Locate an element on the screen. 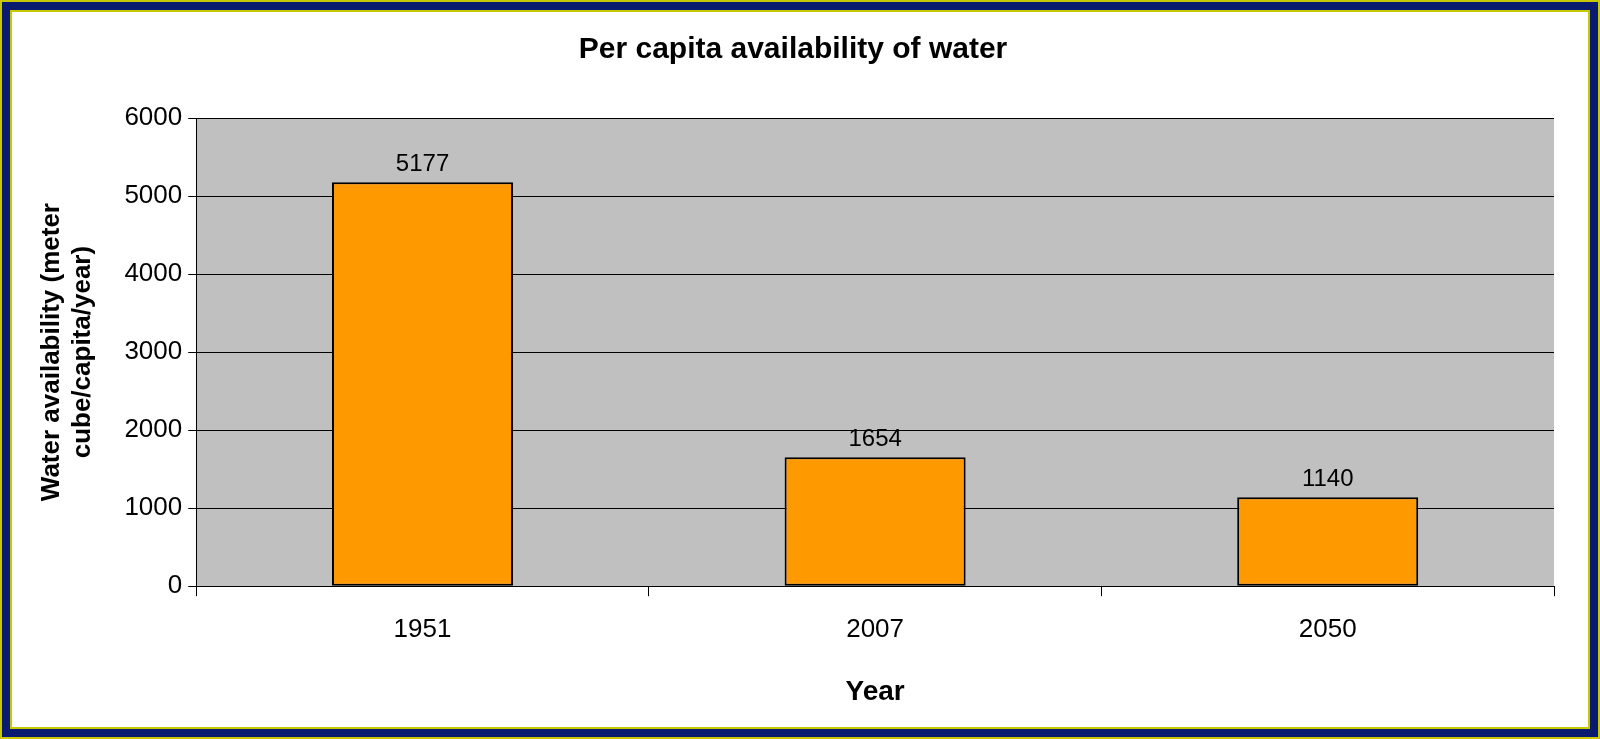  y-tick-label: 3000 is located at coordinates (153, 350).